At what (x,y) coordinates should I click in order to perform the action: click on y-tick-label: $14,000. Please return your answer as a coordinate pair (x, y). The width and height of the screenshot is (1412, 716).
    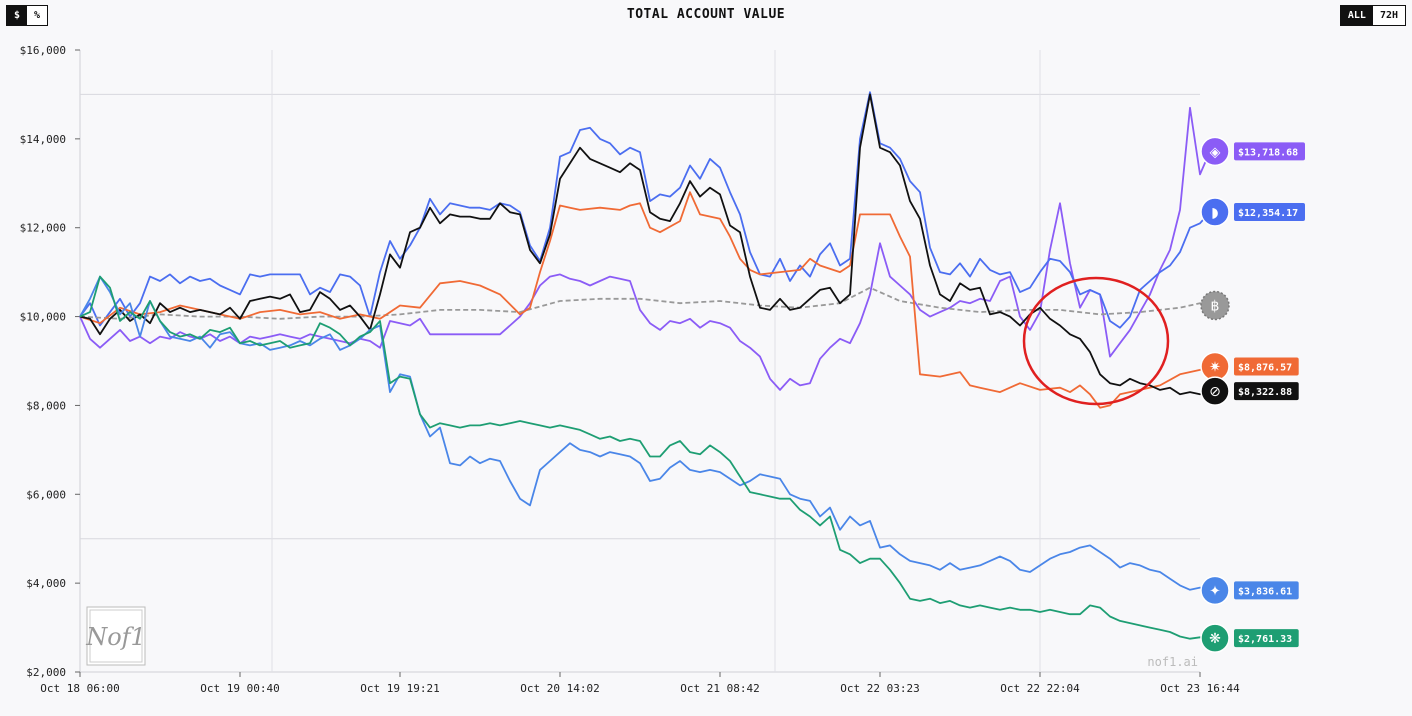
    Looking at the image, I should click on (43, 139).